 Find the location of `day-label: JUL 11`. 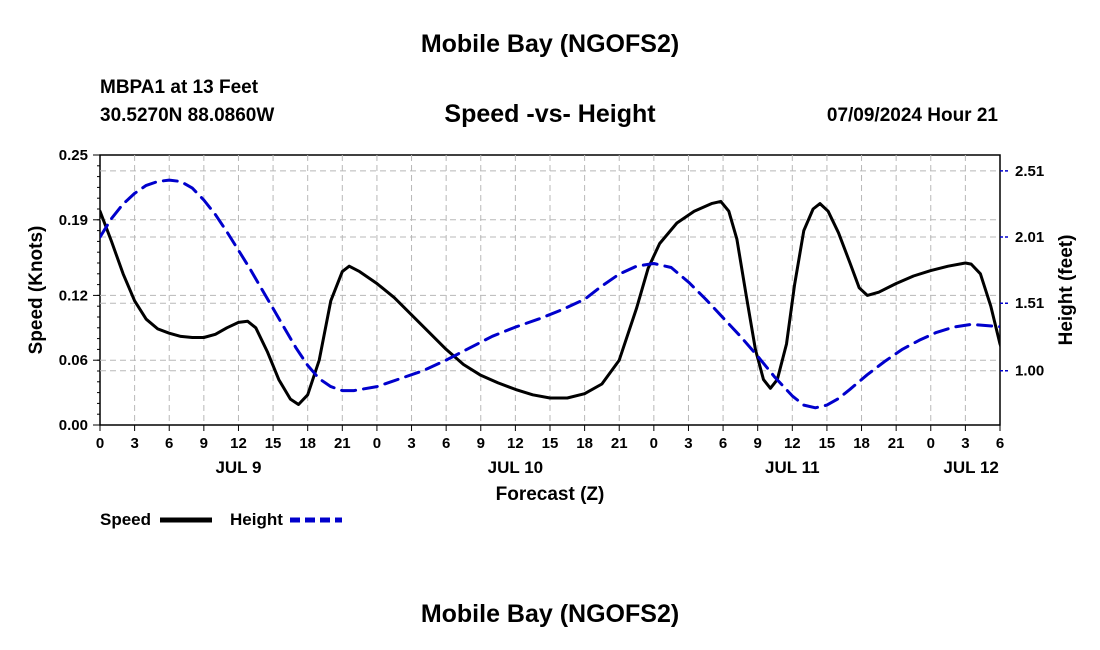

day-label: JUL 11 is located at coordinates (792, 467).